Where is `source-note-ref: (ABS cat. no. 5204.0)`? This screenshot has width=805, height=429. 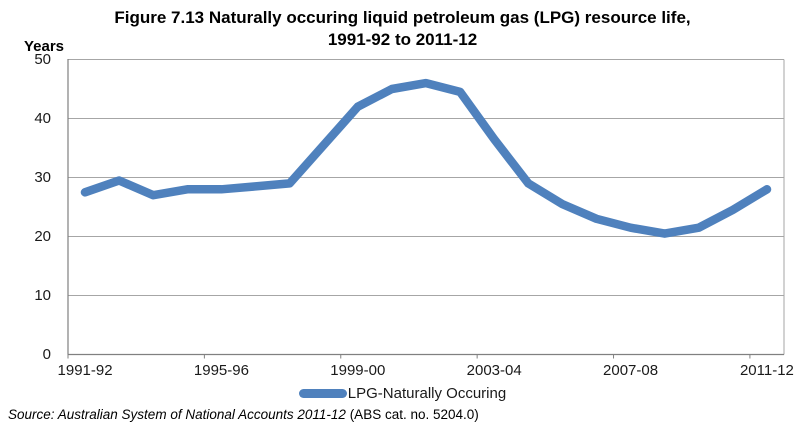
source-note-ref: (ABS cat. no. 5204.0) is located at coordinates (412, 414).